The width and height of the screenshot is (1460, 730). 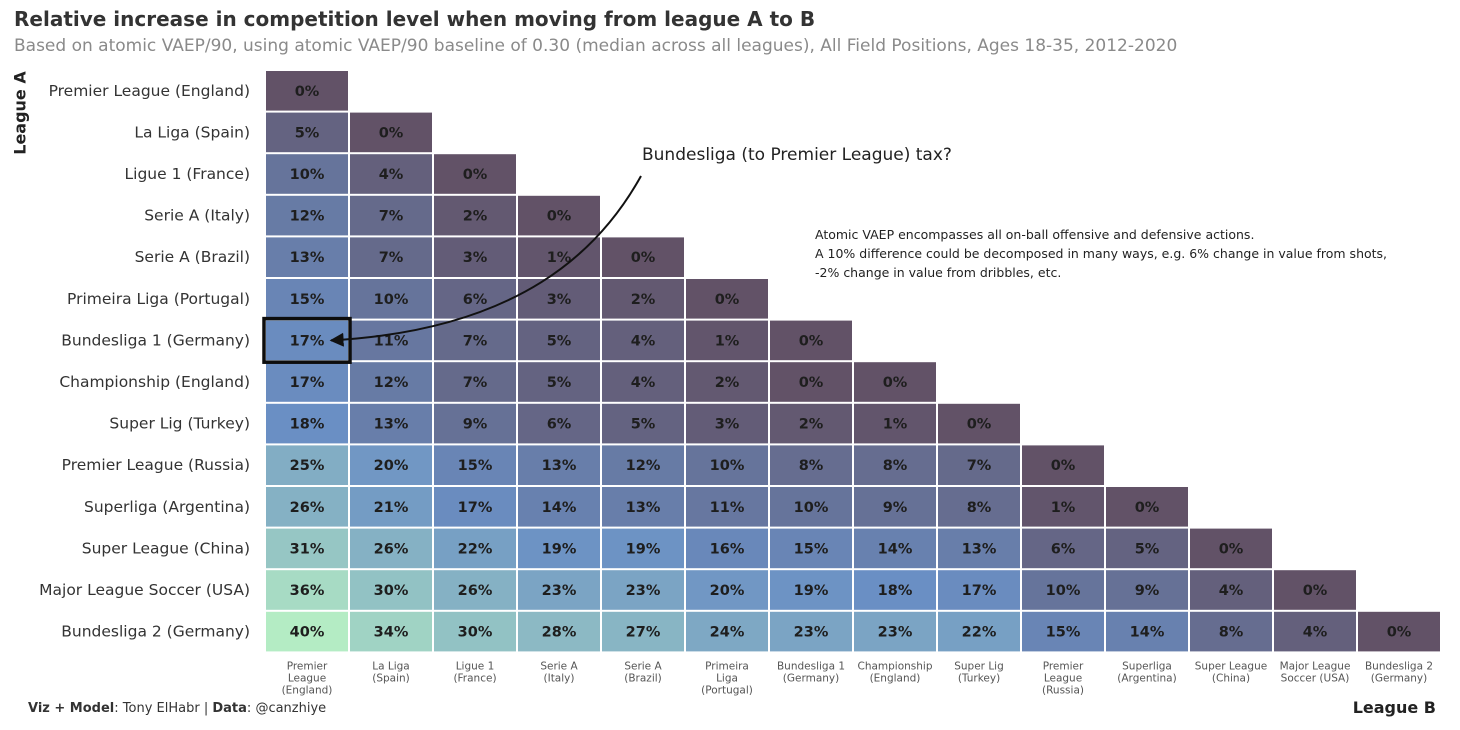 I want to click on row-label: Bundesliga 1 (Germany), so click(x=155, y=340).